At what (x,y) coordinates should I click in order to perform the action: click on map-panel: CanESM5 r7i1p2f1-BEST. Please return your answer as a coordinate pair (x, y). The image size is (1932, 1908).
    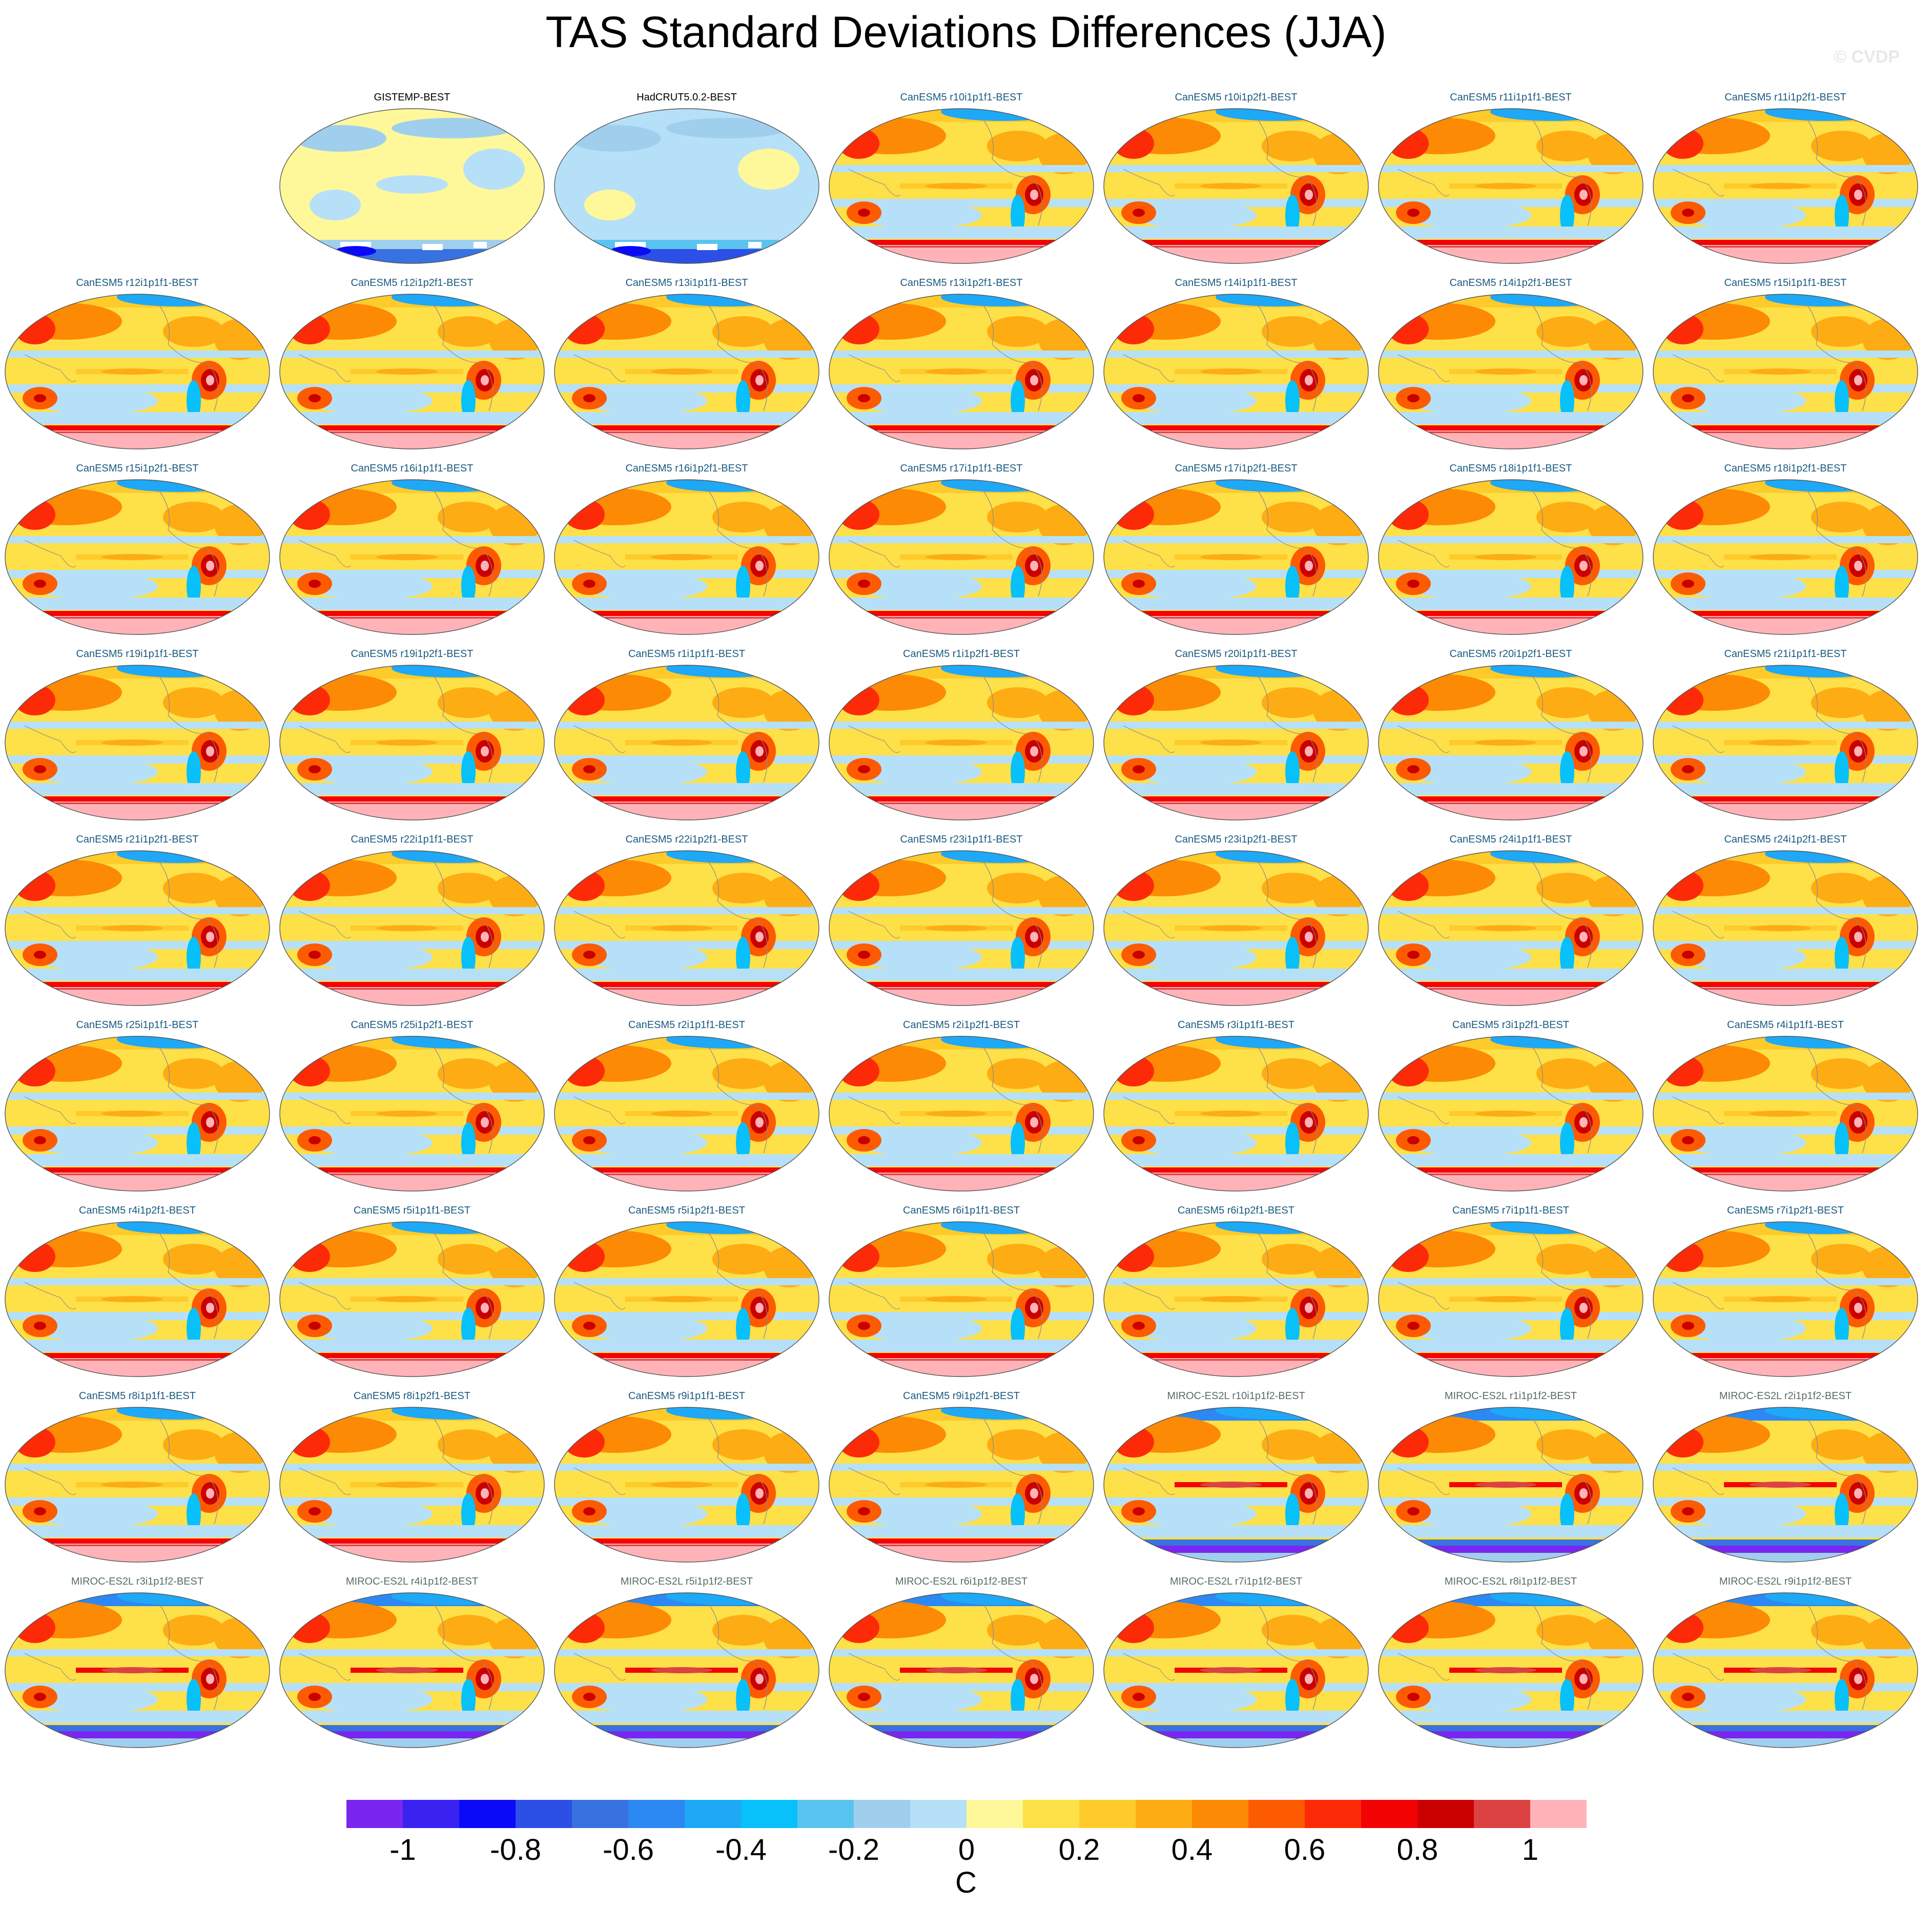
    Looking at the image, I should click on (1785, 1297).